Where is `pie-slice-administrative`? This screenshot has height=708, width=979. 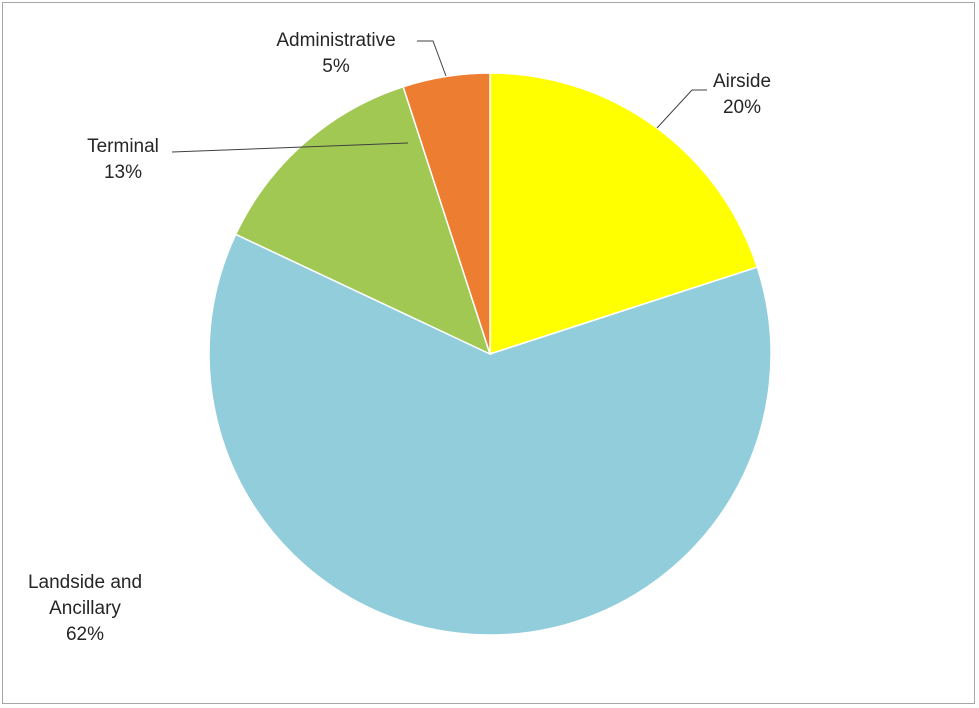
pie-slice-administrative is located at coordinates (446, 213).